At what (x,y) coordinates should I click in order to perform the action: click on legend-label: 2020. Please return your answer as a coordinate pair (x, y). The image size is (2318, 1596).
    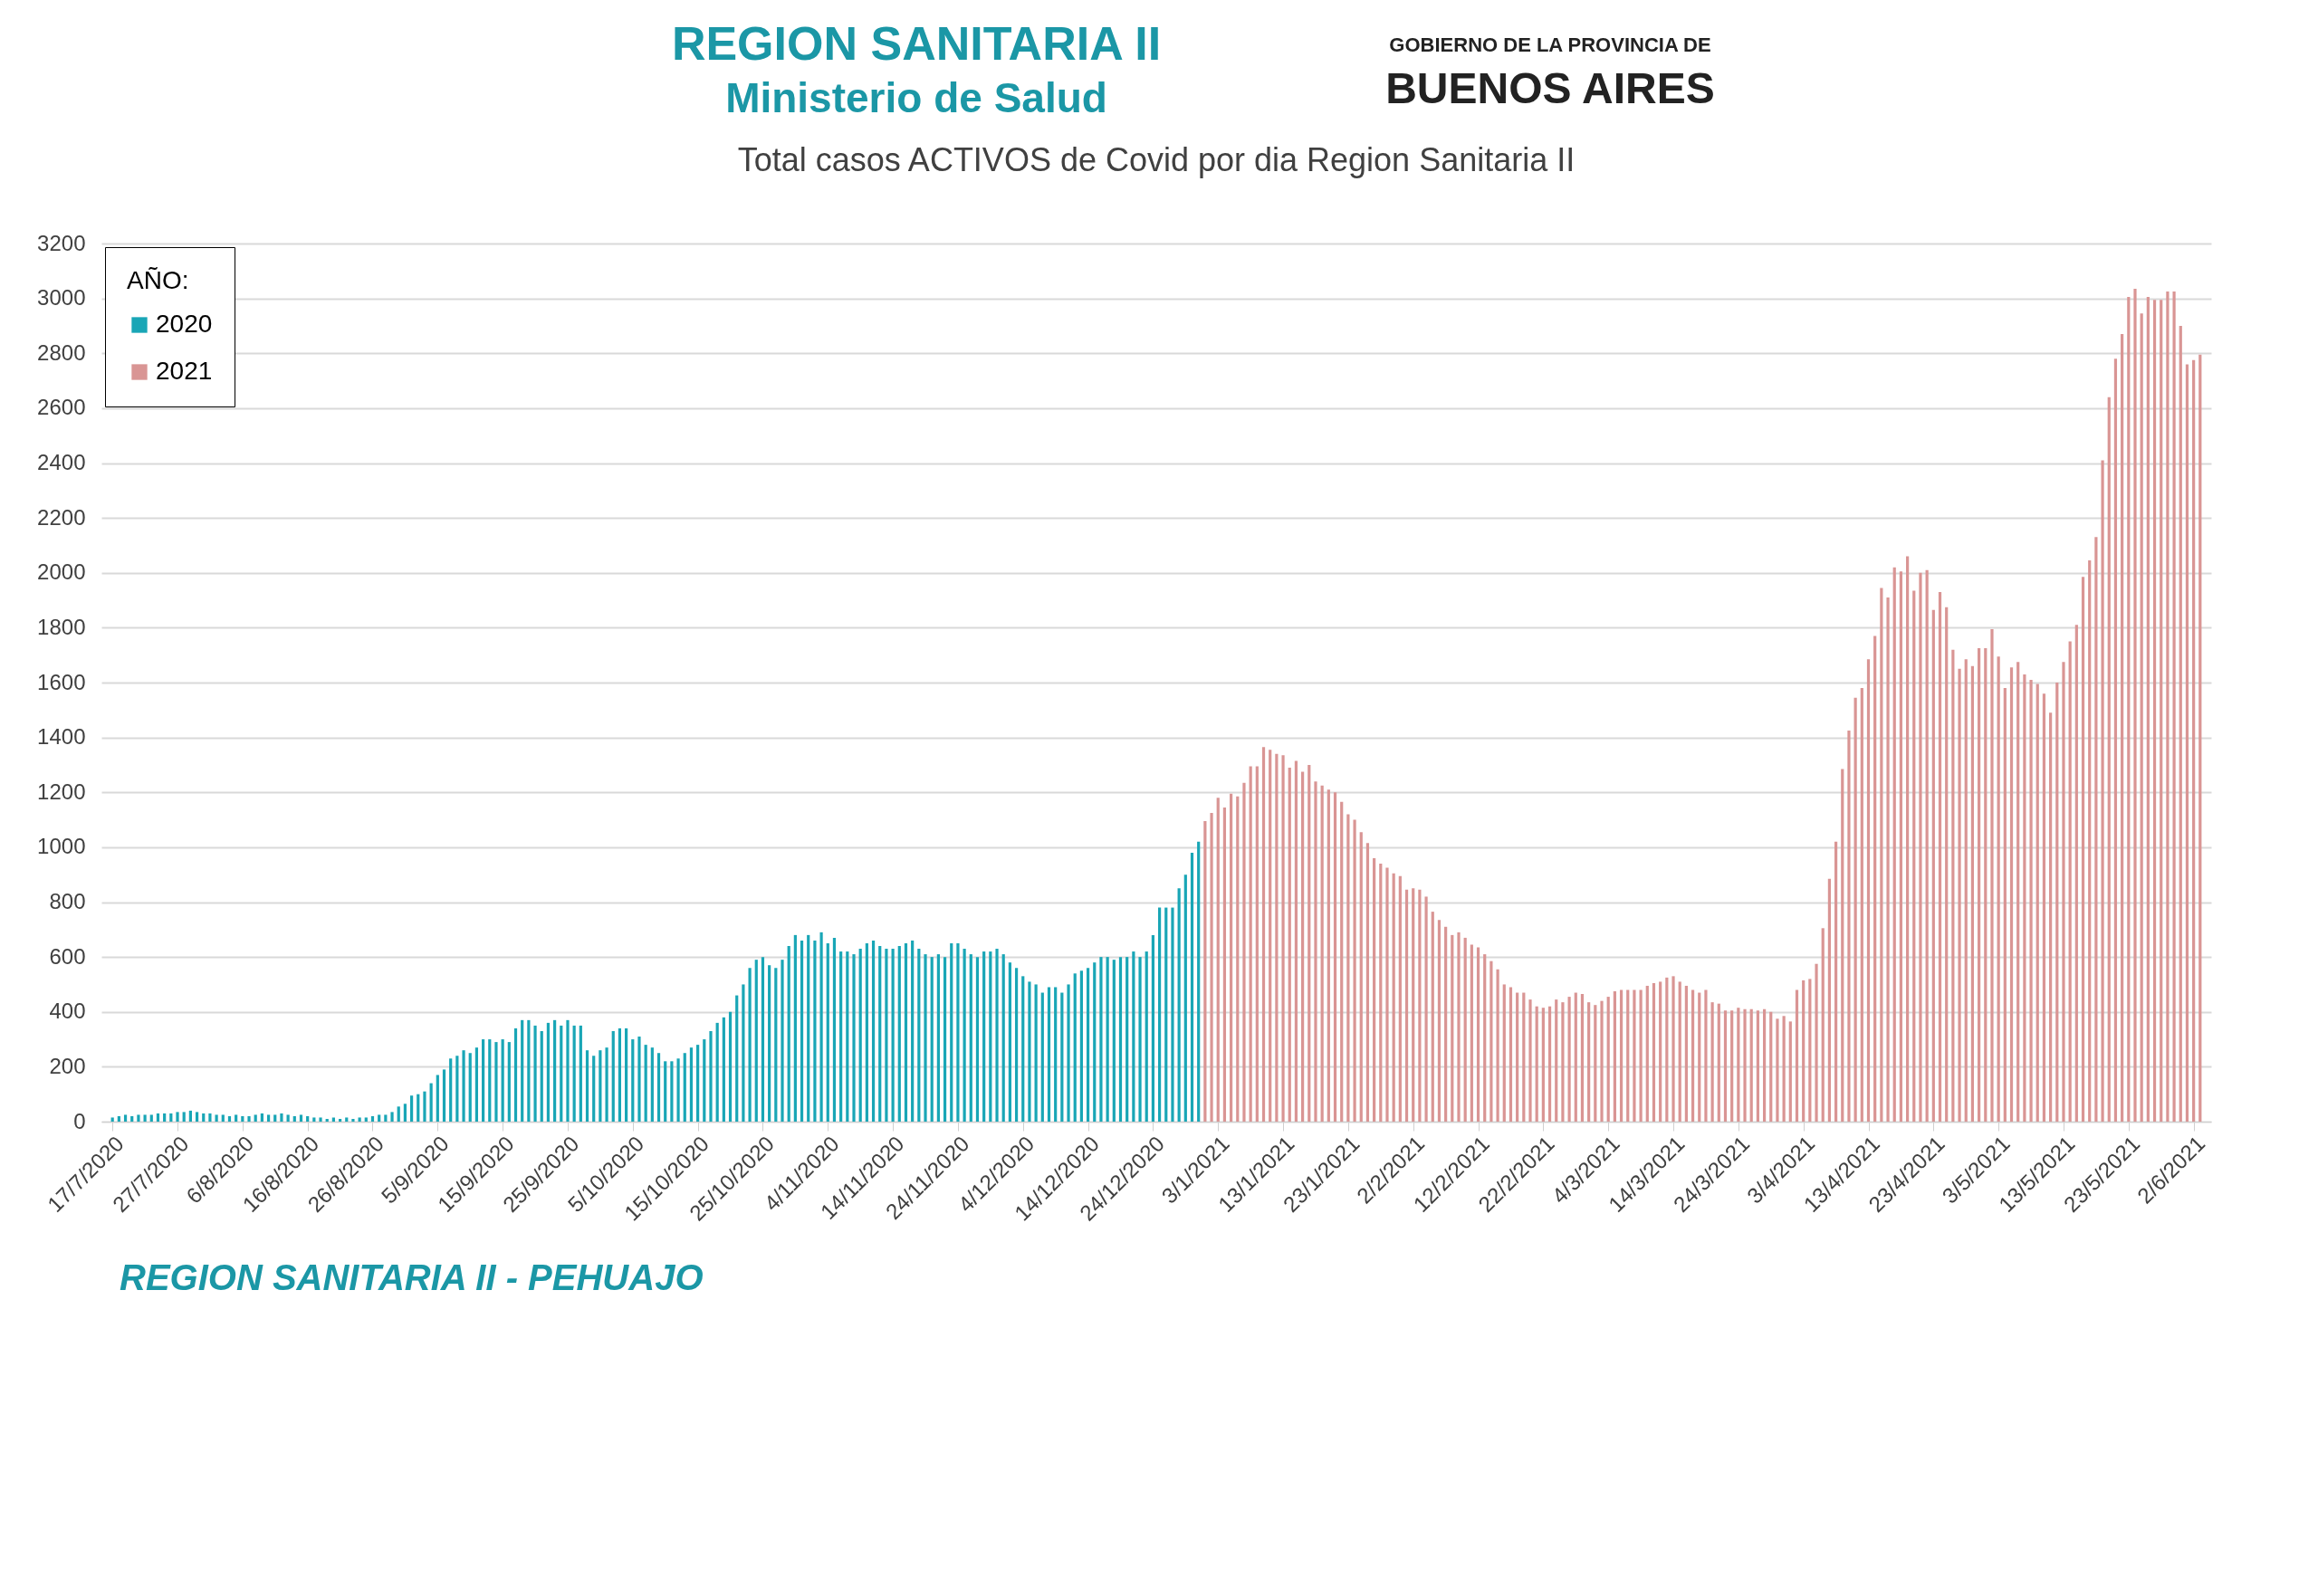
    Looking at the image, I should click on (184, 324).